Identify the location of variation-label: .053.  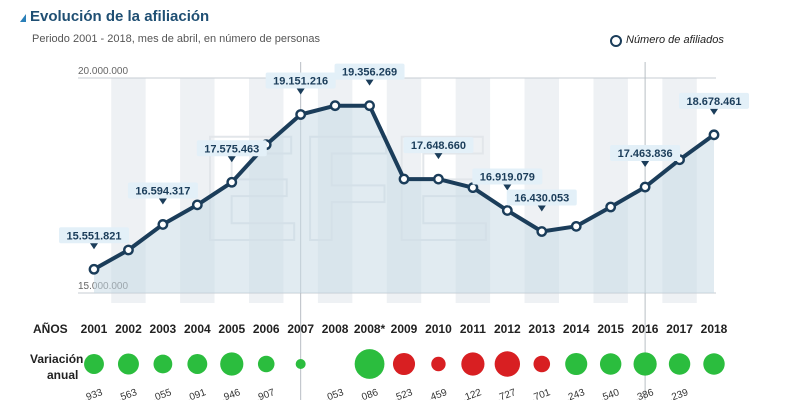
(334, 393).